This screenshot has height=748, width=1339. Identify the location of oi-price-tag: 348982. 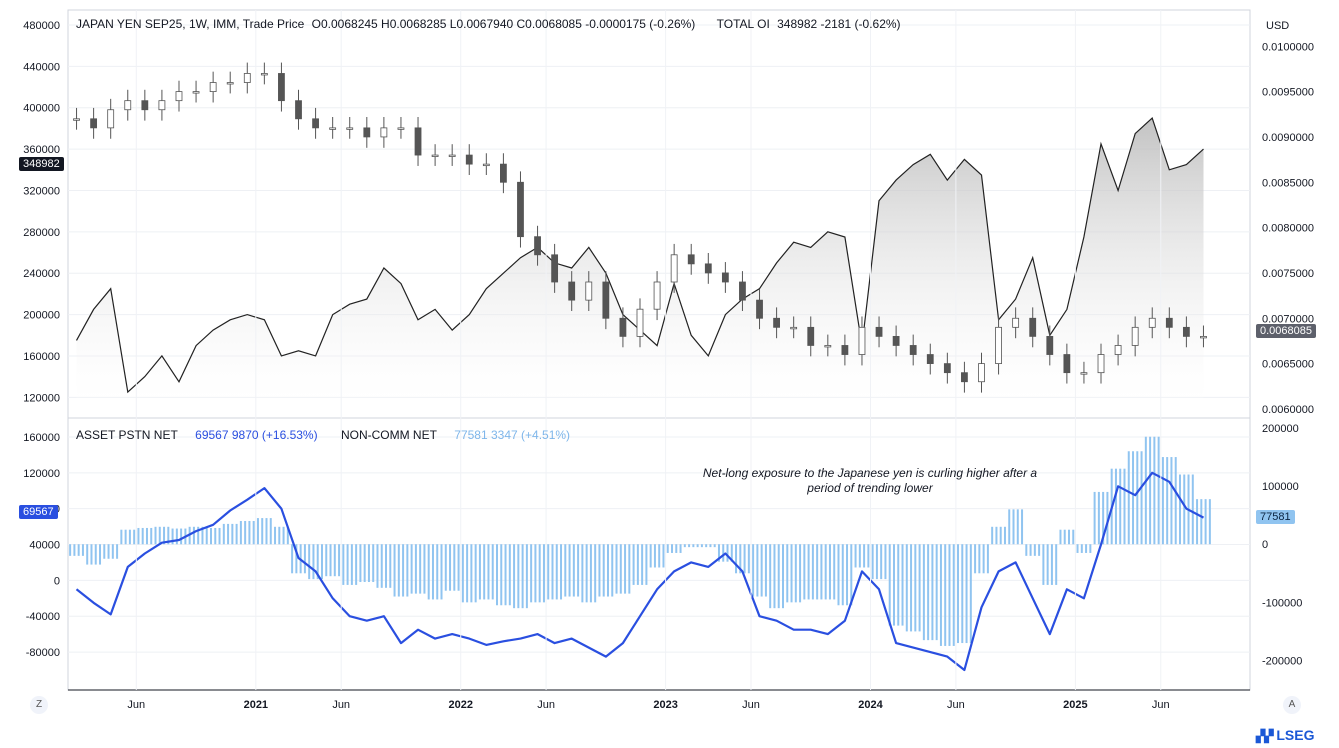
(41, 164).